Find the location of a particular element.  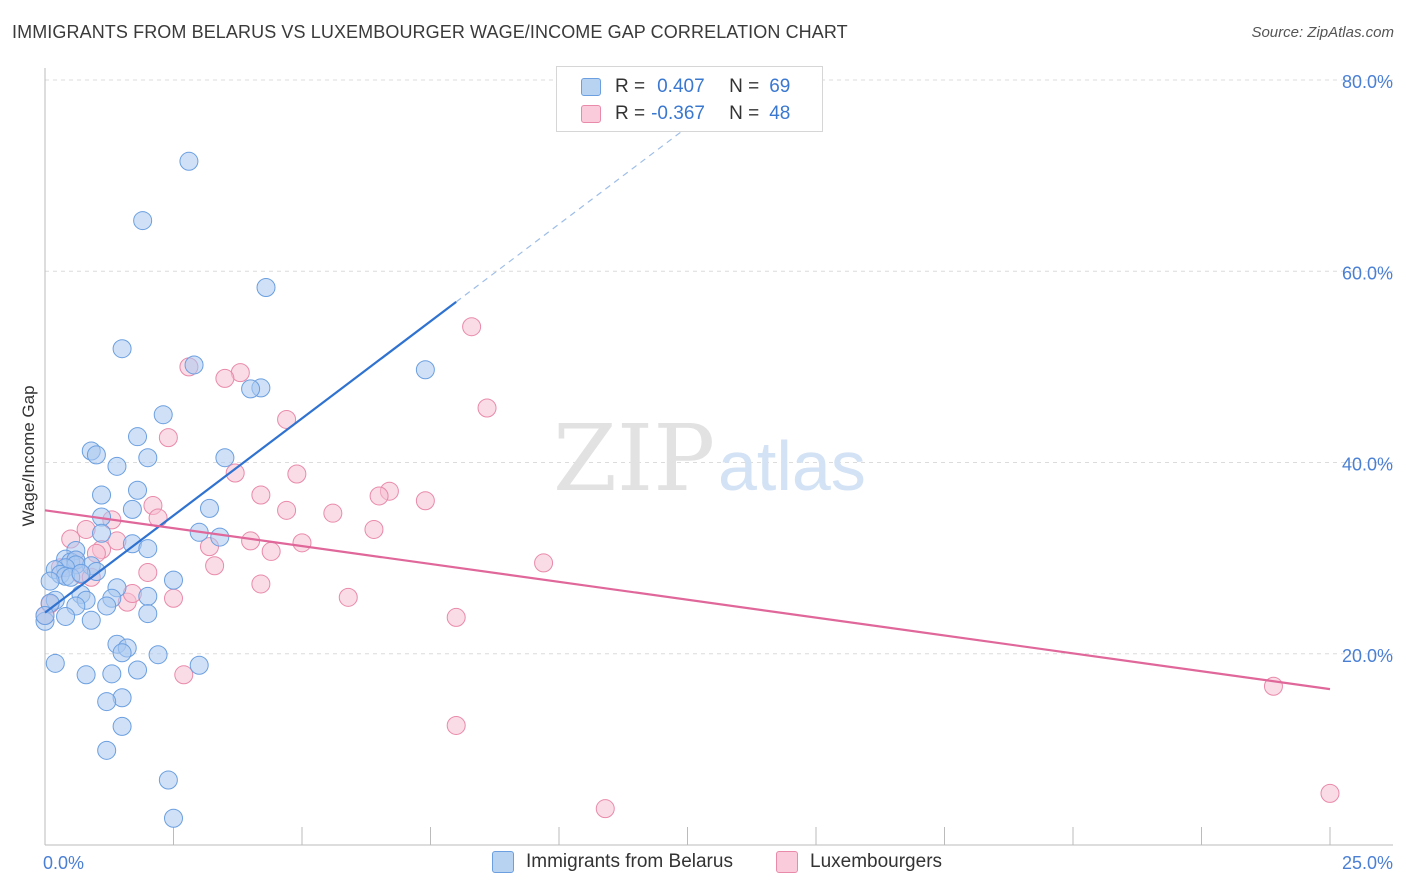

r-value: 0.407 is located at coordinates (681, 86).